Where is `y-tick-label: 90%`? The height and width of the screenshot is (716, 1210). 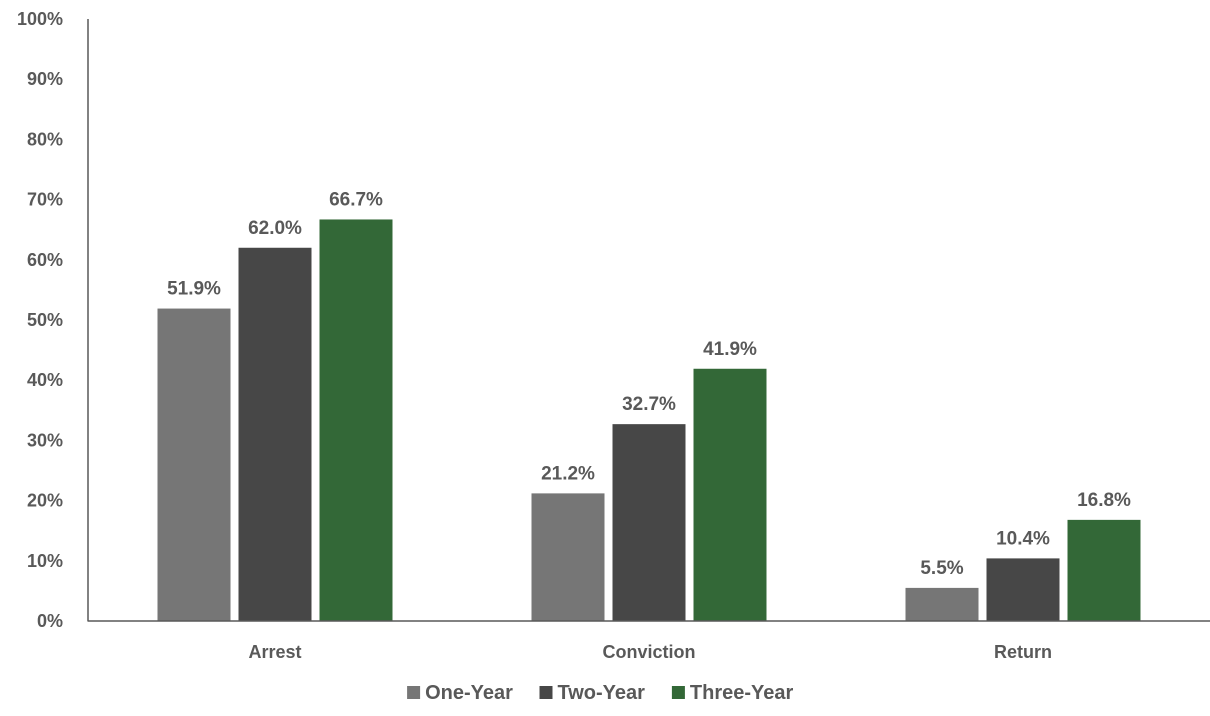 y-tick-label: 90% is located at coordinates (45, 79).